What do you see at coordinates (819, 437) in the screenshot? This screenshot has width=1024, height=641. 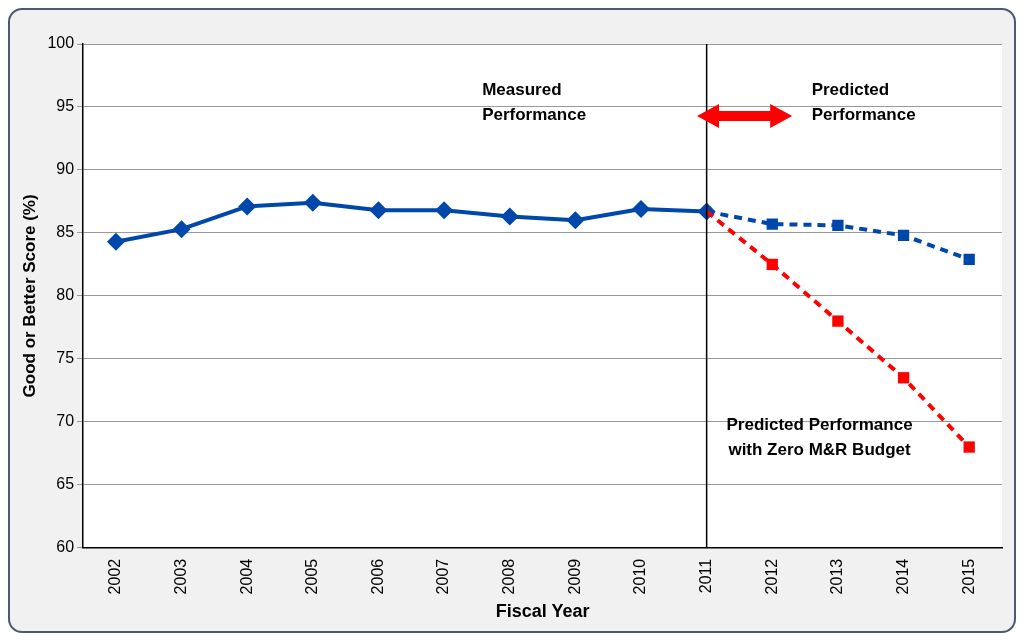 I see `annotation: Predicted Performance with Zero M&R Budget` at bounding box center [819, 437].